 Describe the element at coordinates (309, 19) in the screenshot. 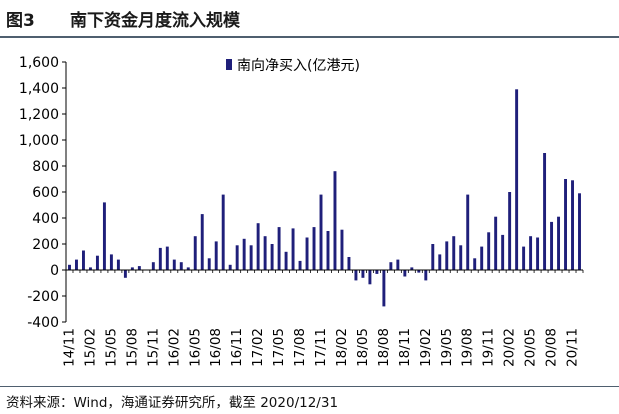

I see `figure-title-bar: 图3 南下资金月度流入规模` at that location.